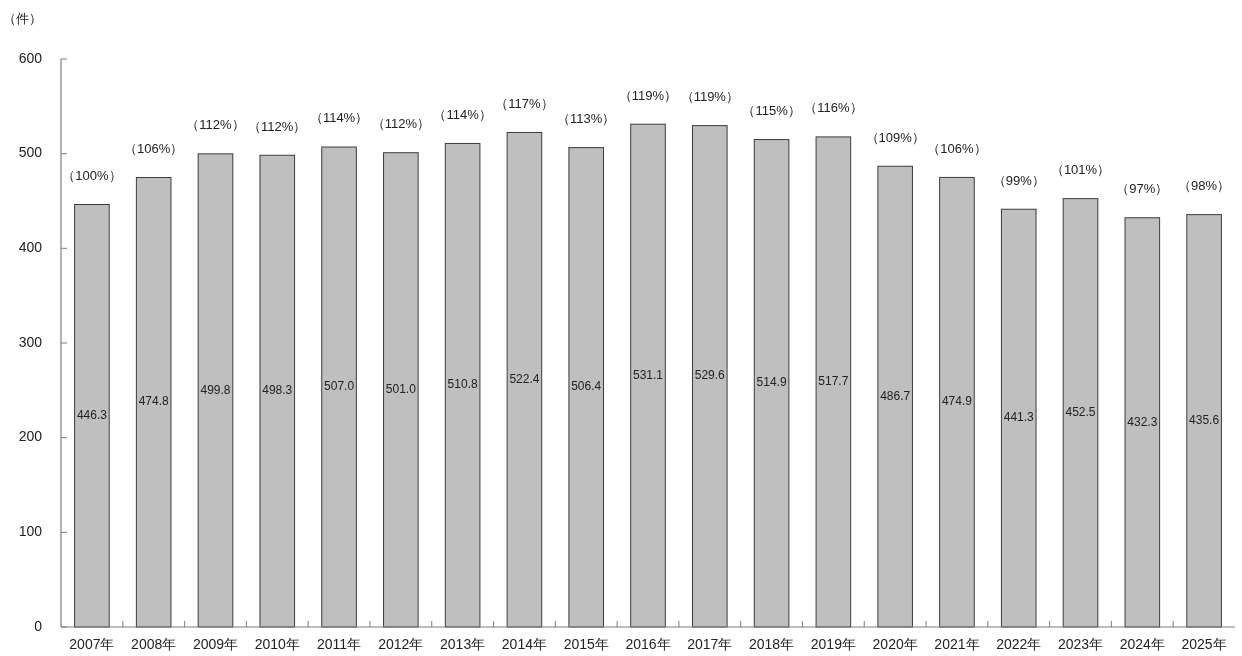 The height and width of the screenshot is (656, 1242). I want to click on data-label: 517.7, so click(833, 381).